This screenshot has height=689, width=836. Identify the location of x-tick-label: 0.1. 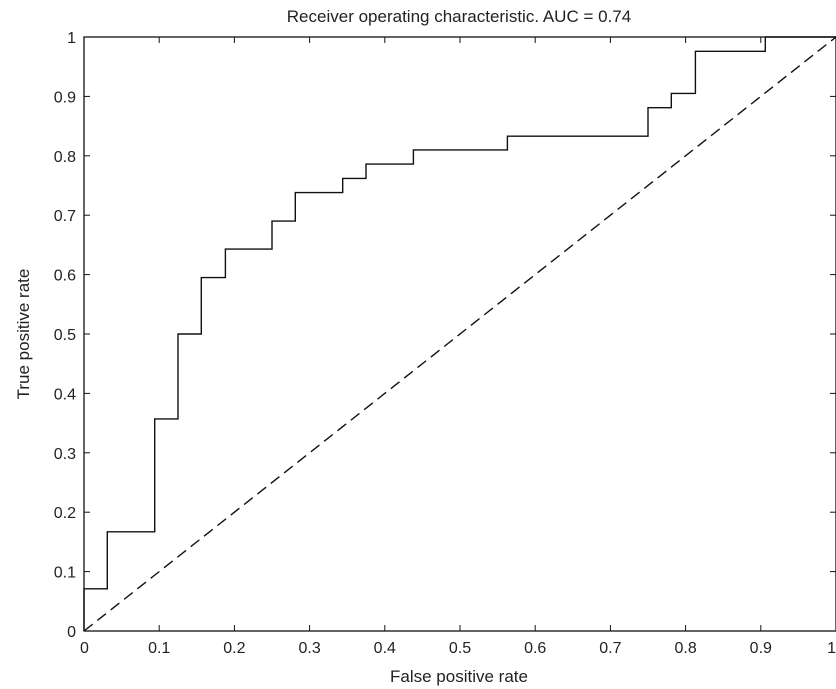
(159, 648).